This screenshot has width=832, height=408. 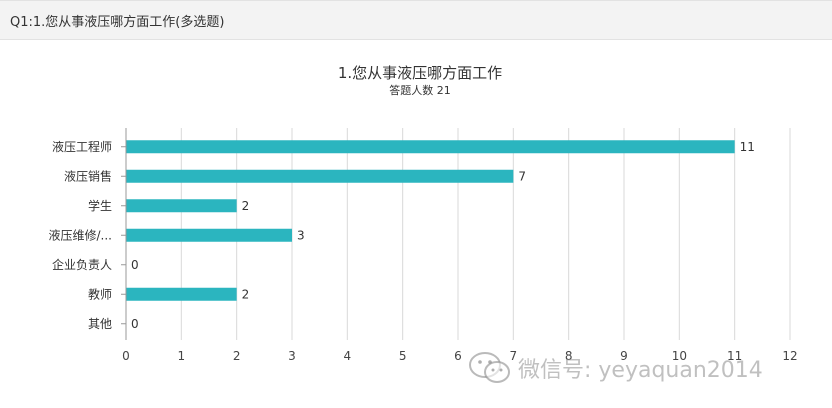 I want to click on question-header: Q1:1.您从事液压哪方面工作(多选题), so click(x=416, y=20).